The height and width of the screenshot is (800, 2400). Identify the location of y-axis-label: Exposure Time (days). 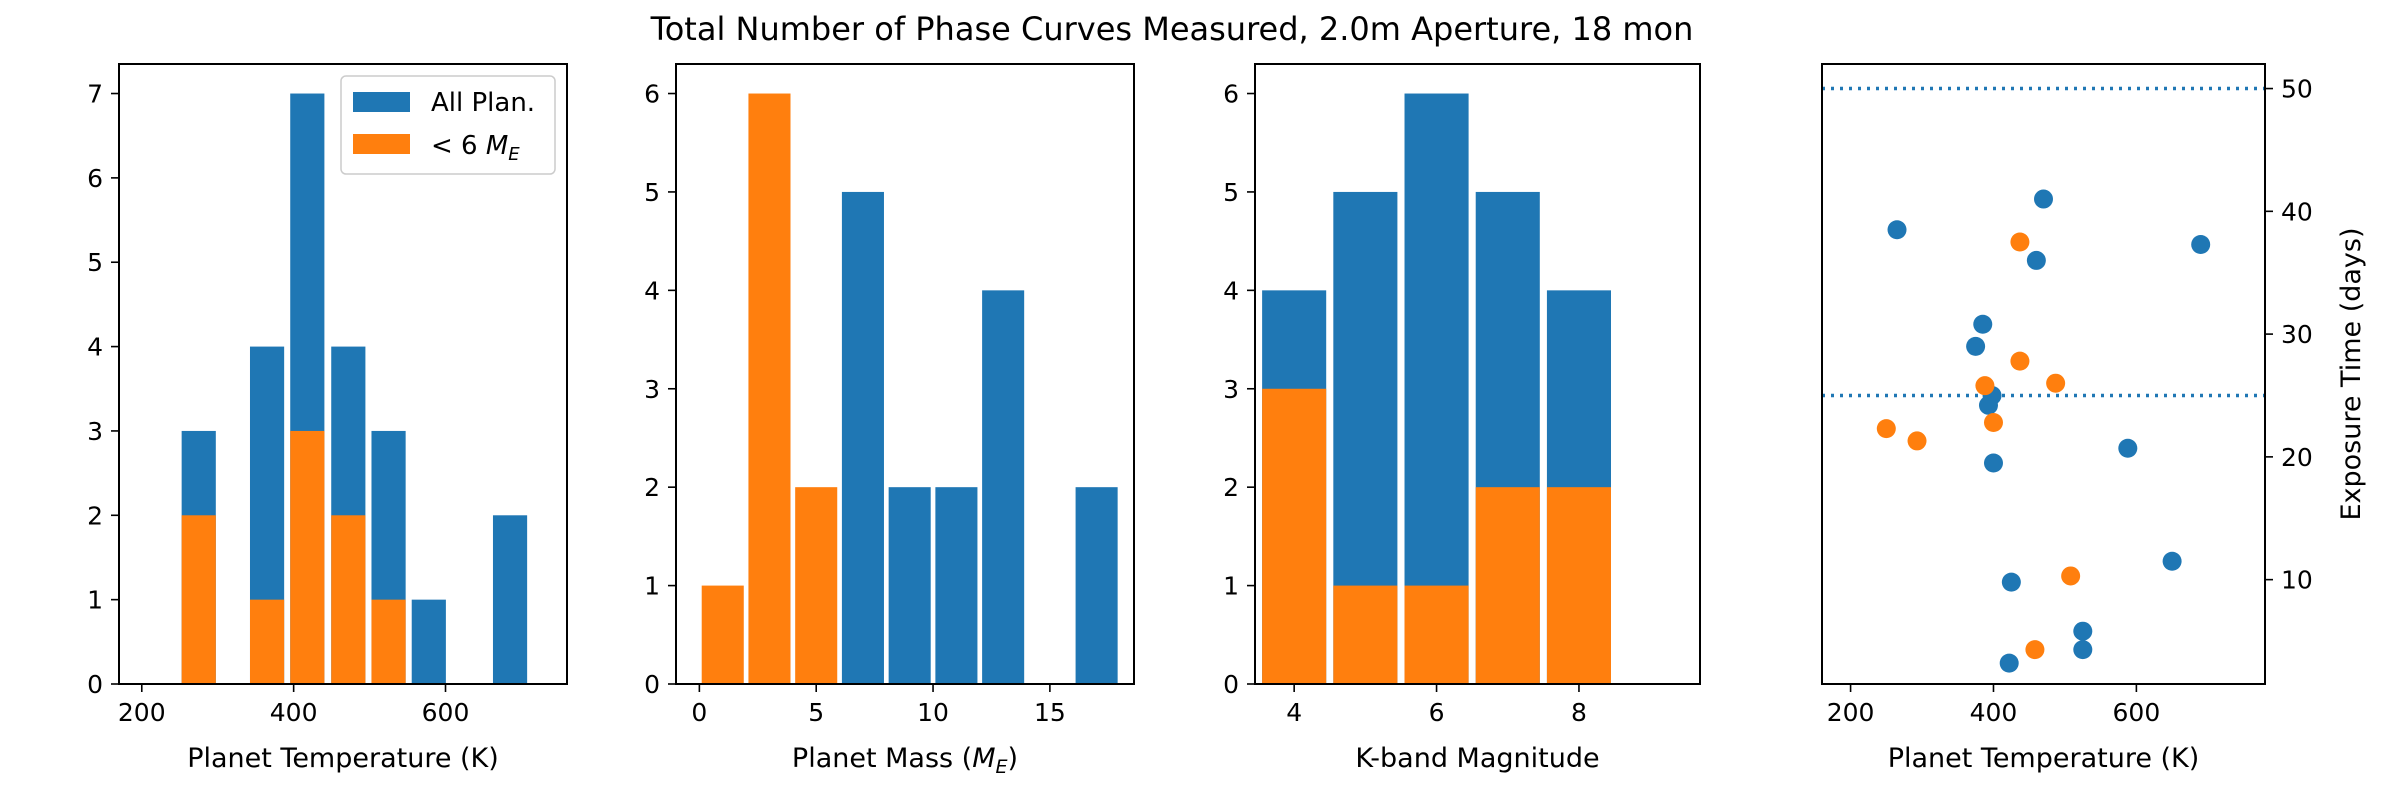
(2351, 373).